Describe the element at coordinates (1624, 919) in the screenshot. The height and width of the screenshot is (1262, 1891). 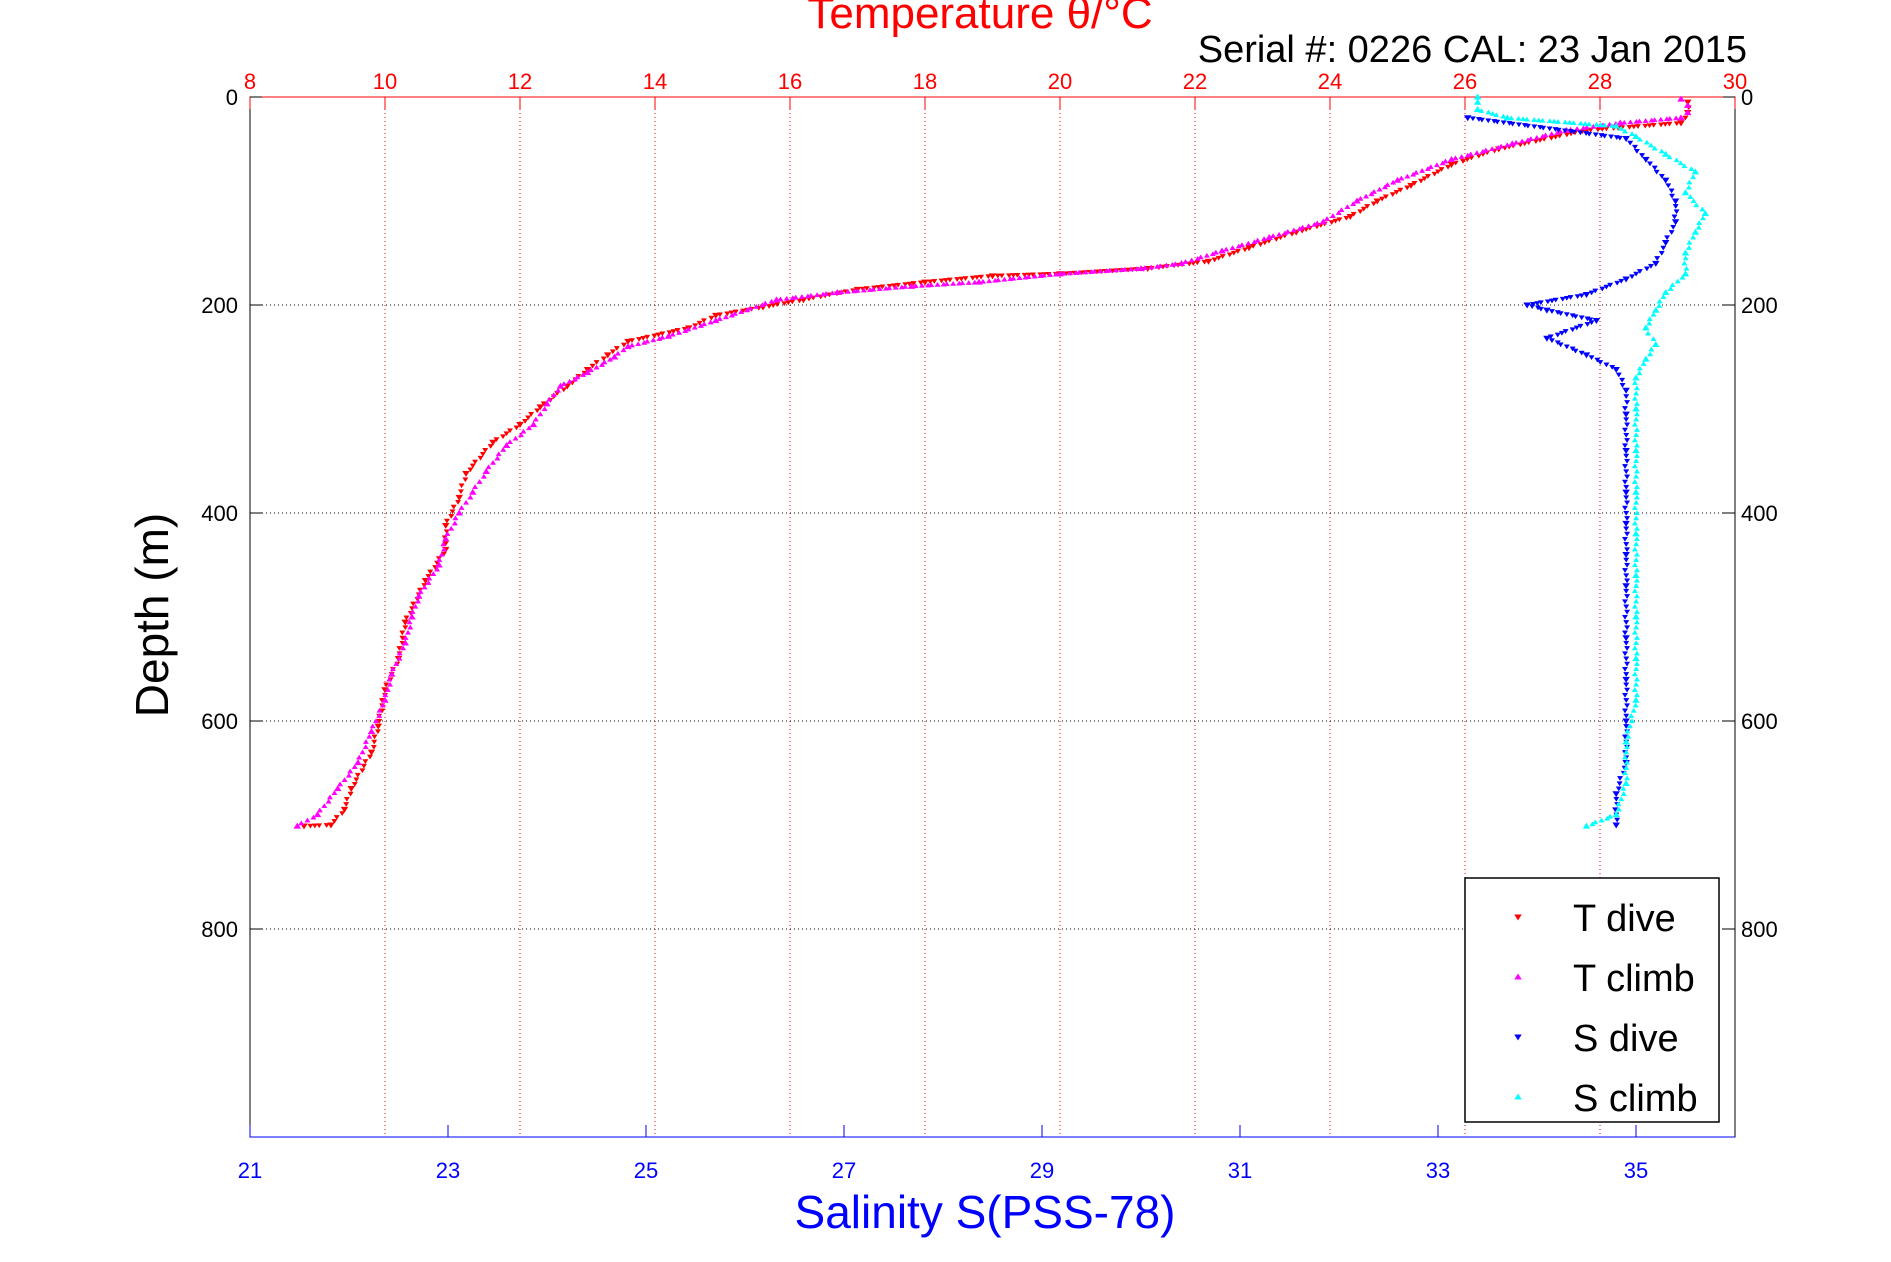
I see `legend-label: T dive` at that location.